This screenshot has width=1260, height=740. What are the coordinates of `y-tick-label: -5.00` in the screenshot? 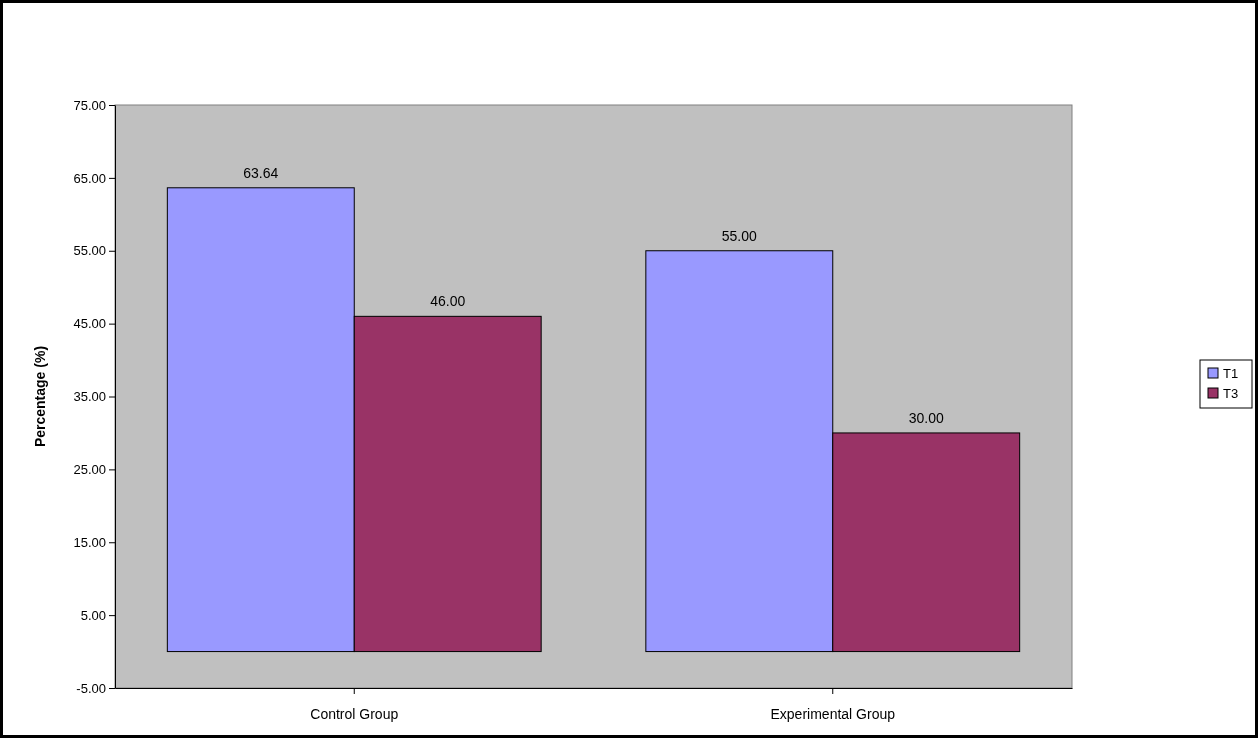 It's located at (91, 688).